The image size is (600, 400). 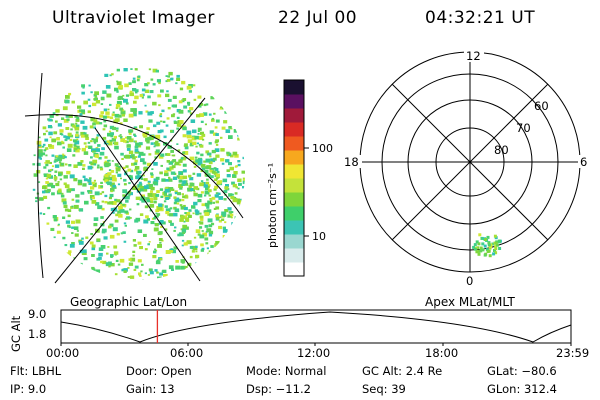 I want to click on info-seq: Seq: 39, so click(x=384, y=389).